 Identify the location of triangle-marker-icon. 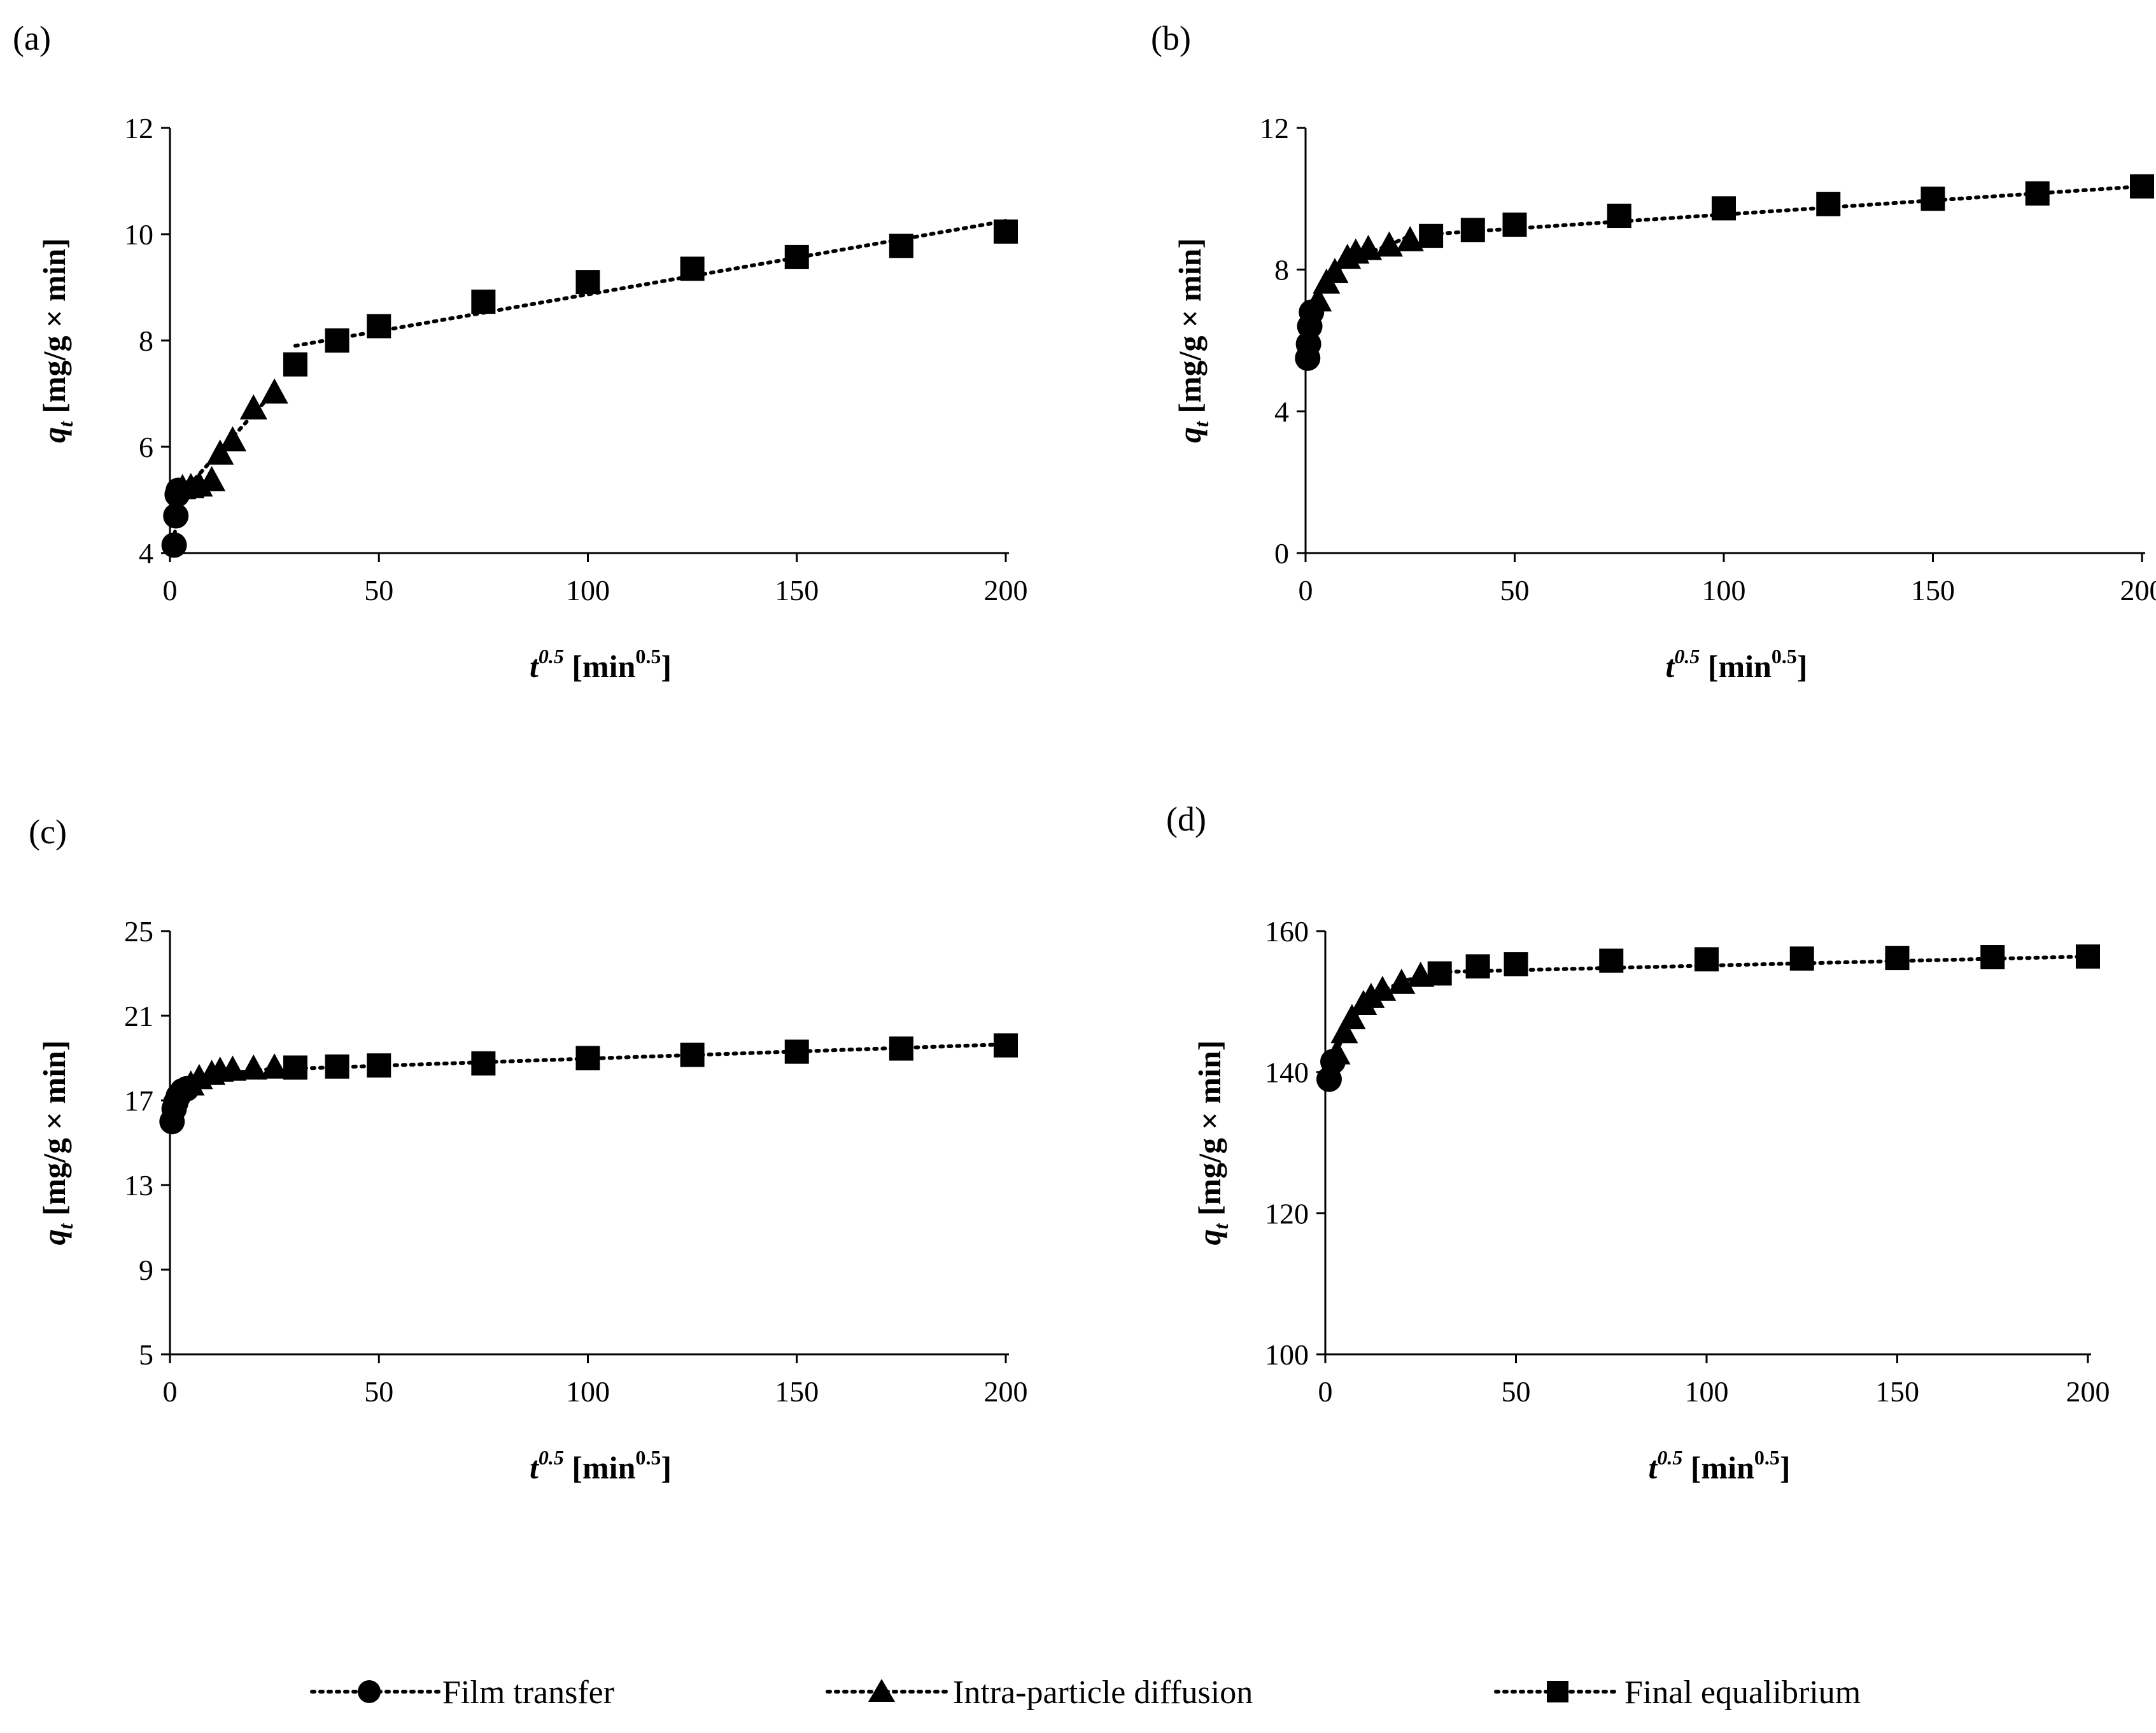
(882, 1690).